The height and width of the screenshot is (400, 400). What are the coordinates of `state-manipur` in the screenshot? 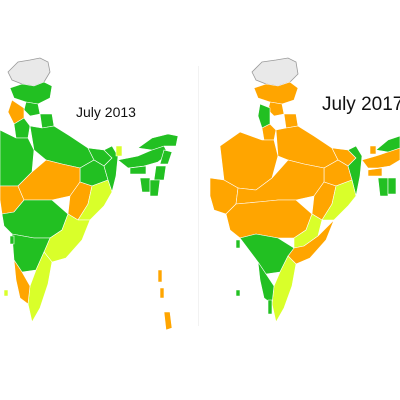 It's located at (160, 173).